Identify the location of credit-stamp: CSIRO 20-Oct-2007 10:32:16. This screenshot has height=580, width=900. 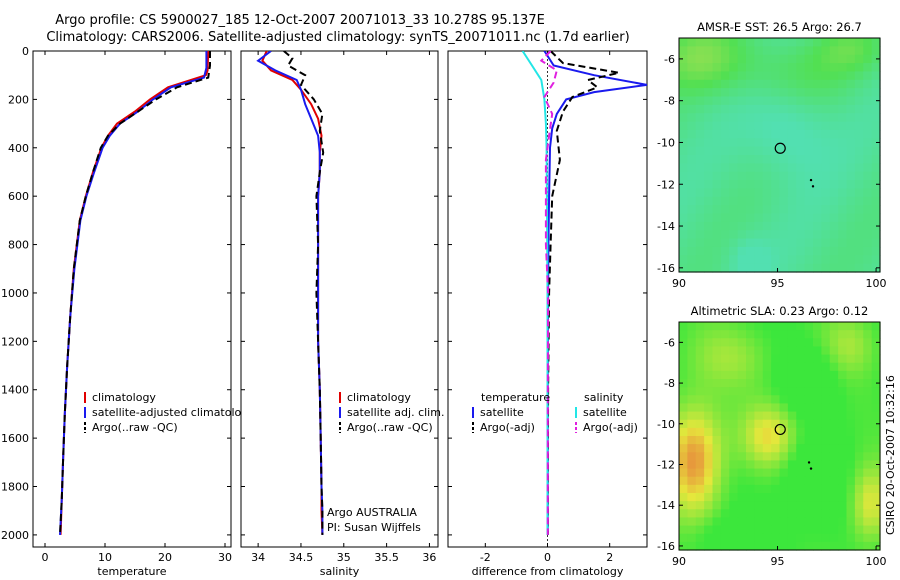
(890, 455).